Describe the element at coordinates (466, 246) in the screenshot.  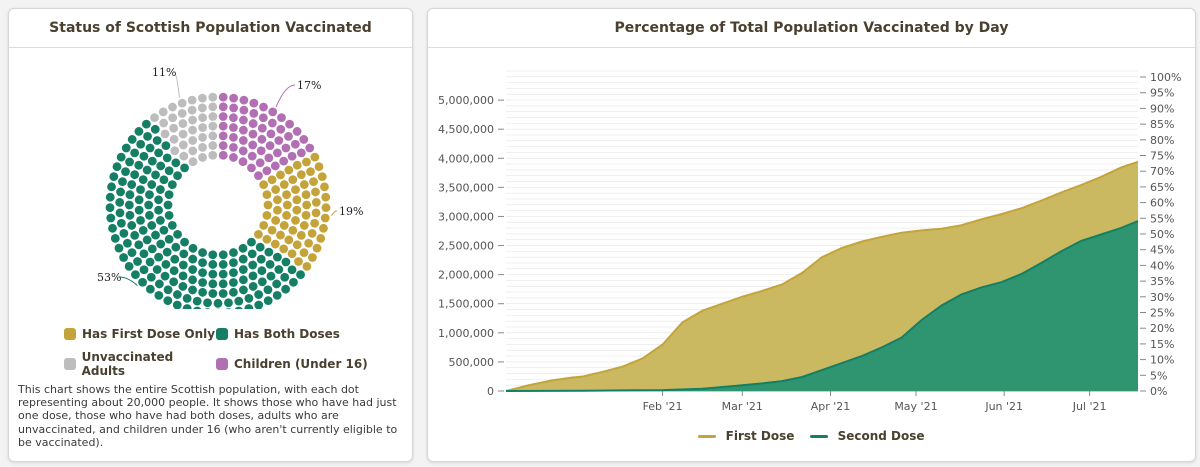
I see `y-left-tick-label: 2,500,000` at that location.